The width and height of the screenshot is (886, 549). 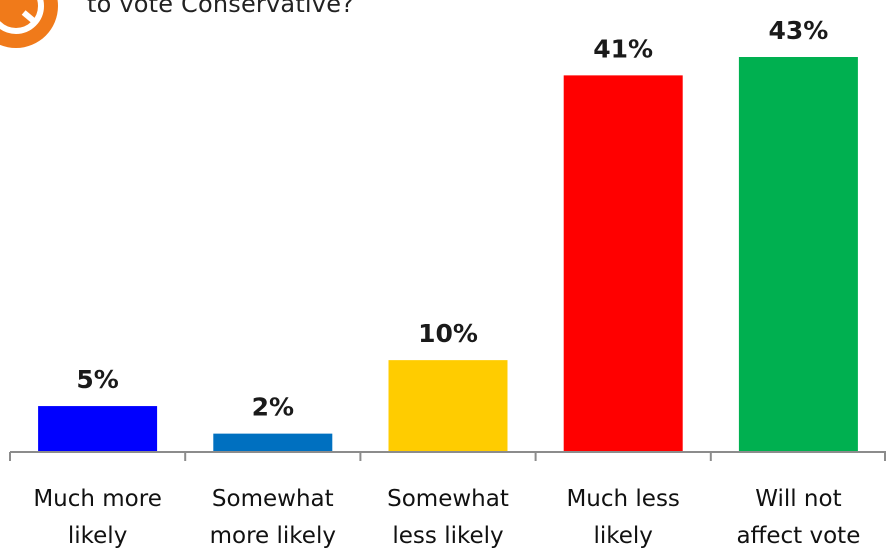 I want to click on category-label-5-line-1: Will not, so click(x=798, y=499).